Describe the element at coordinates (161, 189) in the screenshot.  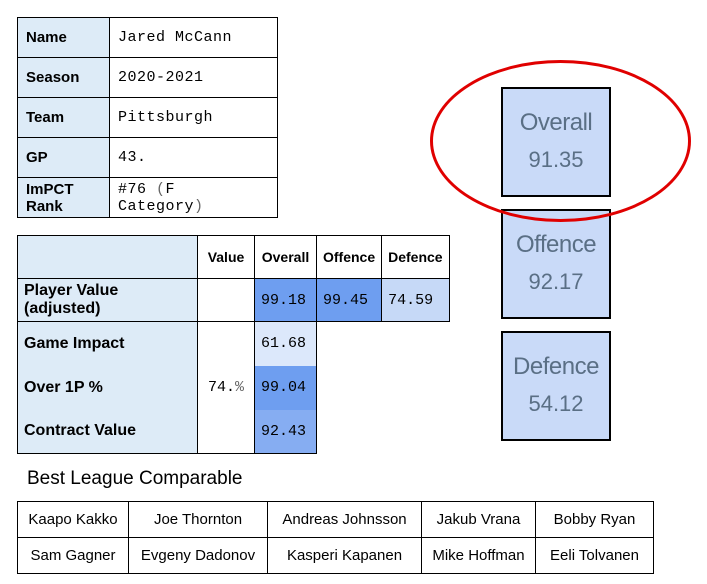
I see `rank-paren-open: (` at that location.